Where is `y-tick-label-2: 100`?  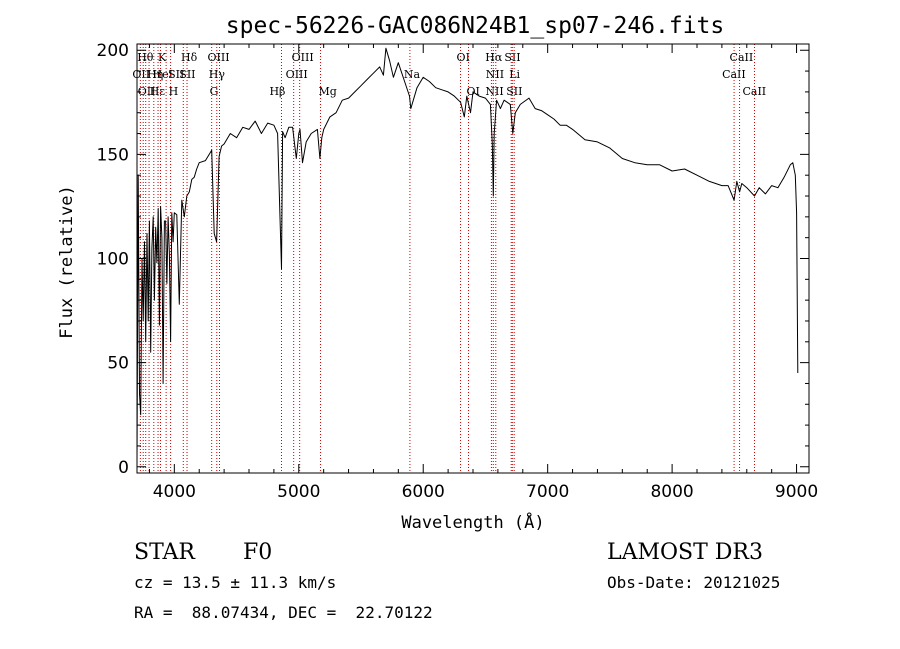 y-tick-label-2: 100 is located at coordinates (113, 260).